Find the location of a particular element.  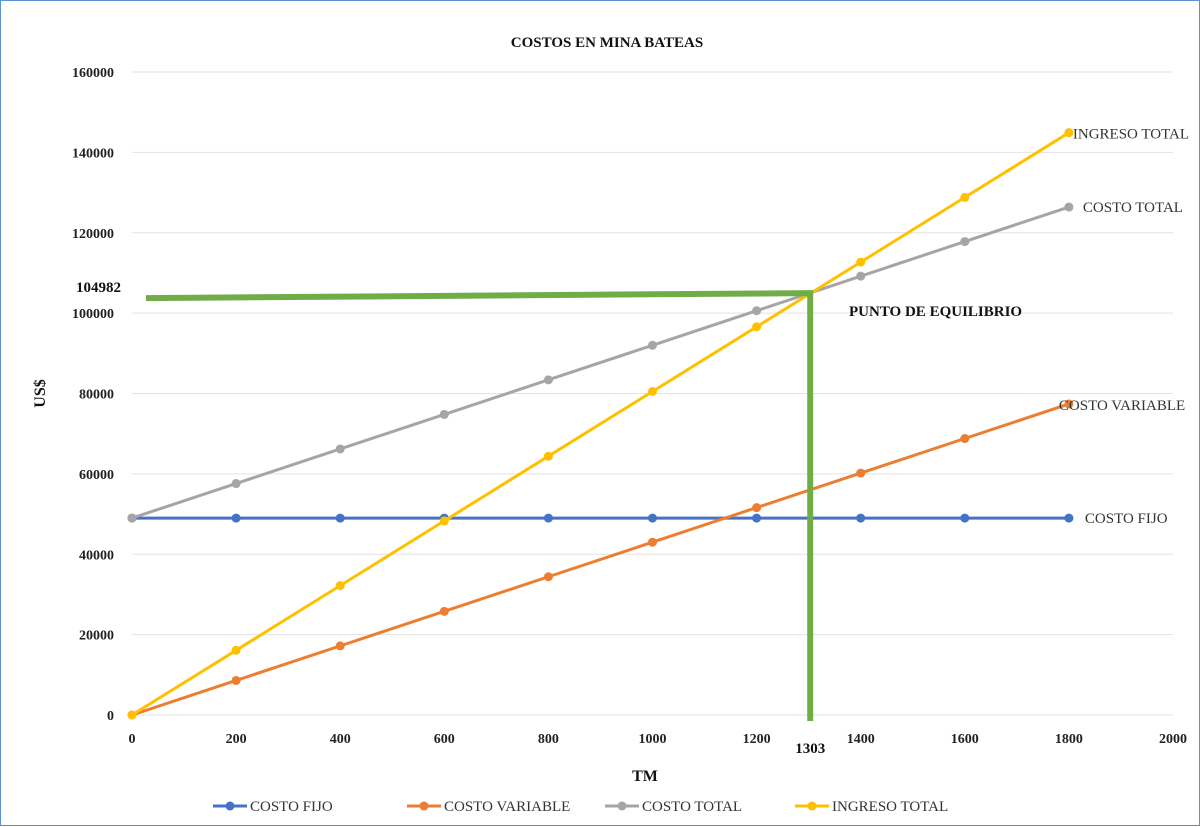

y-axis-title: US$ is located at coordinates (40, 393).